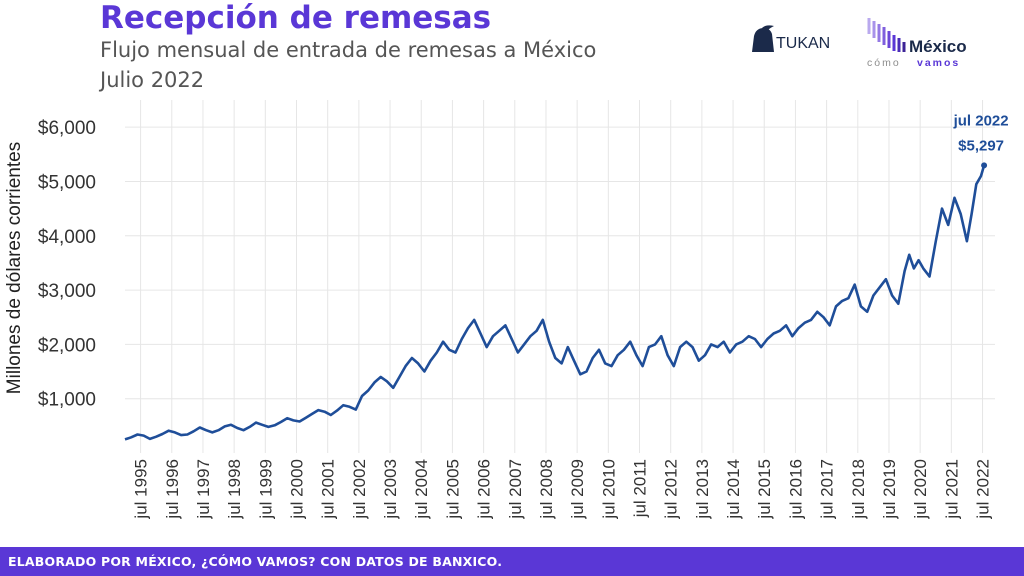  What do you see at coordinates (67, 182) in the screenshot?
I see `y-tick-label: $5,000` at bounding box center [67, 182].